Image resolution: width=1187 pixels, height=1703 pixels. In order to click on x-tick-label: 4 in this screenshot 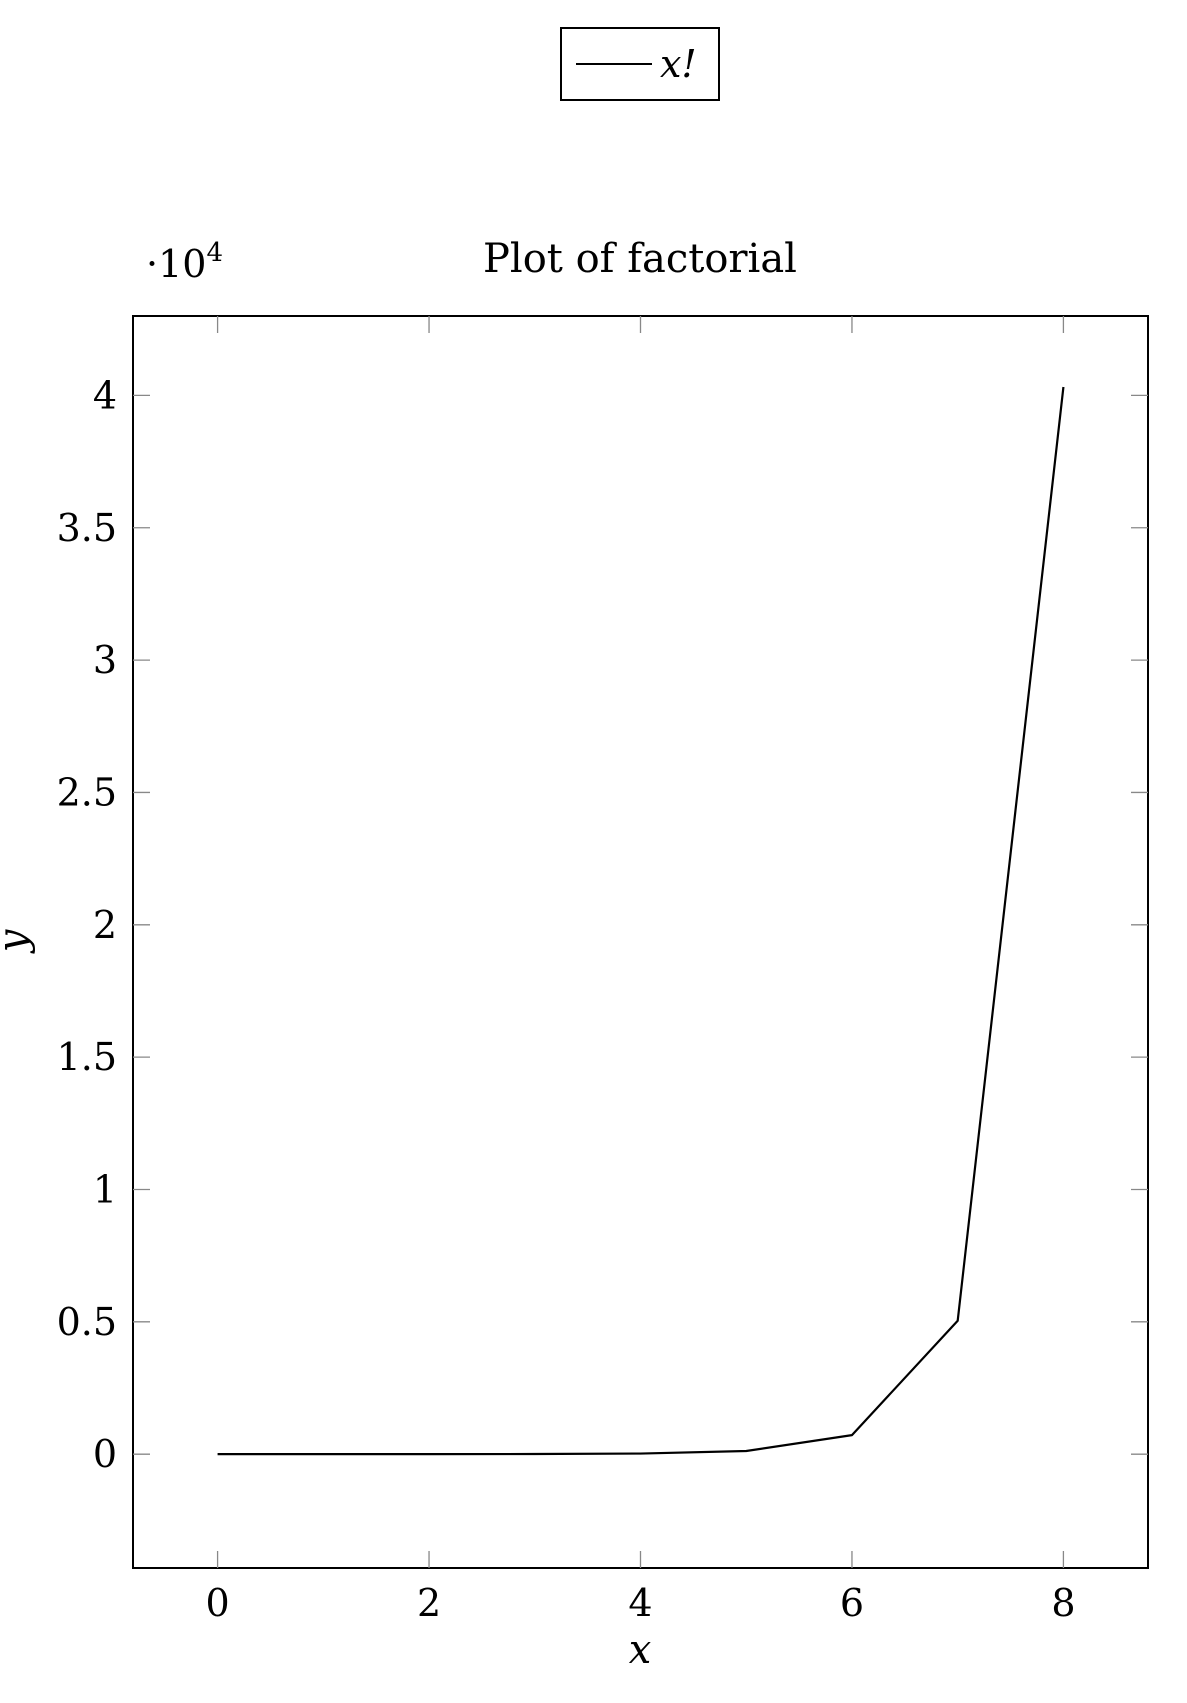, I will do `click(640, 1603)`.